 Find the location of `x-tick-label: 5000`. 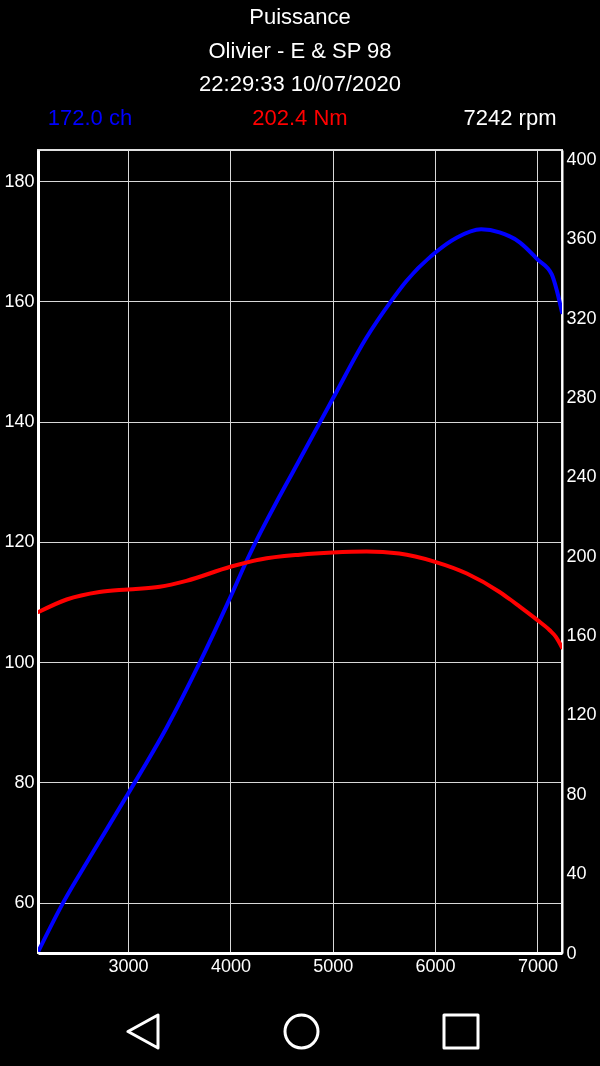

x-tick-label: 5000 is located at coordinates (333, 965).